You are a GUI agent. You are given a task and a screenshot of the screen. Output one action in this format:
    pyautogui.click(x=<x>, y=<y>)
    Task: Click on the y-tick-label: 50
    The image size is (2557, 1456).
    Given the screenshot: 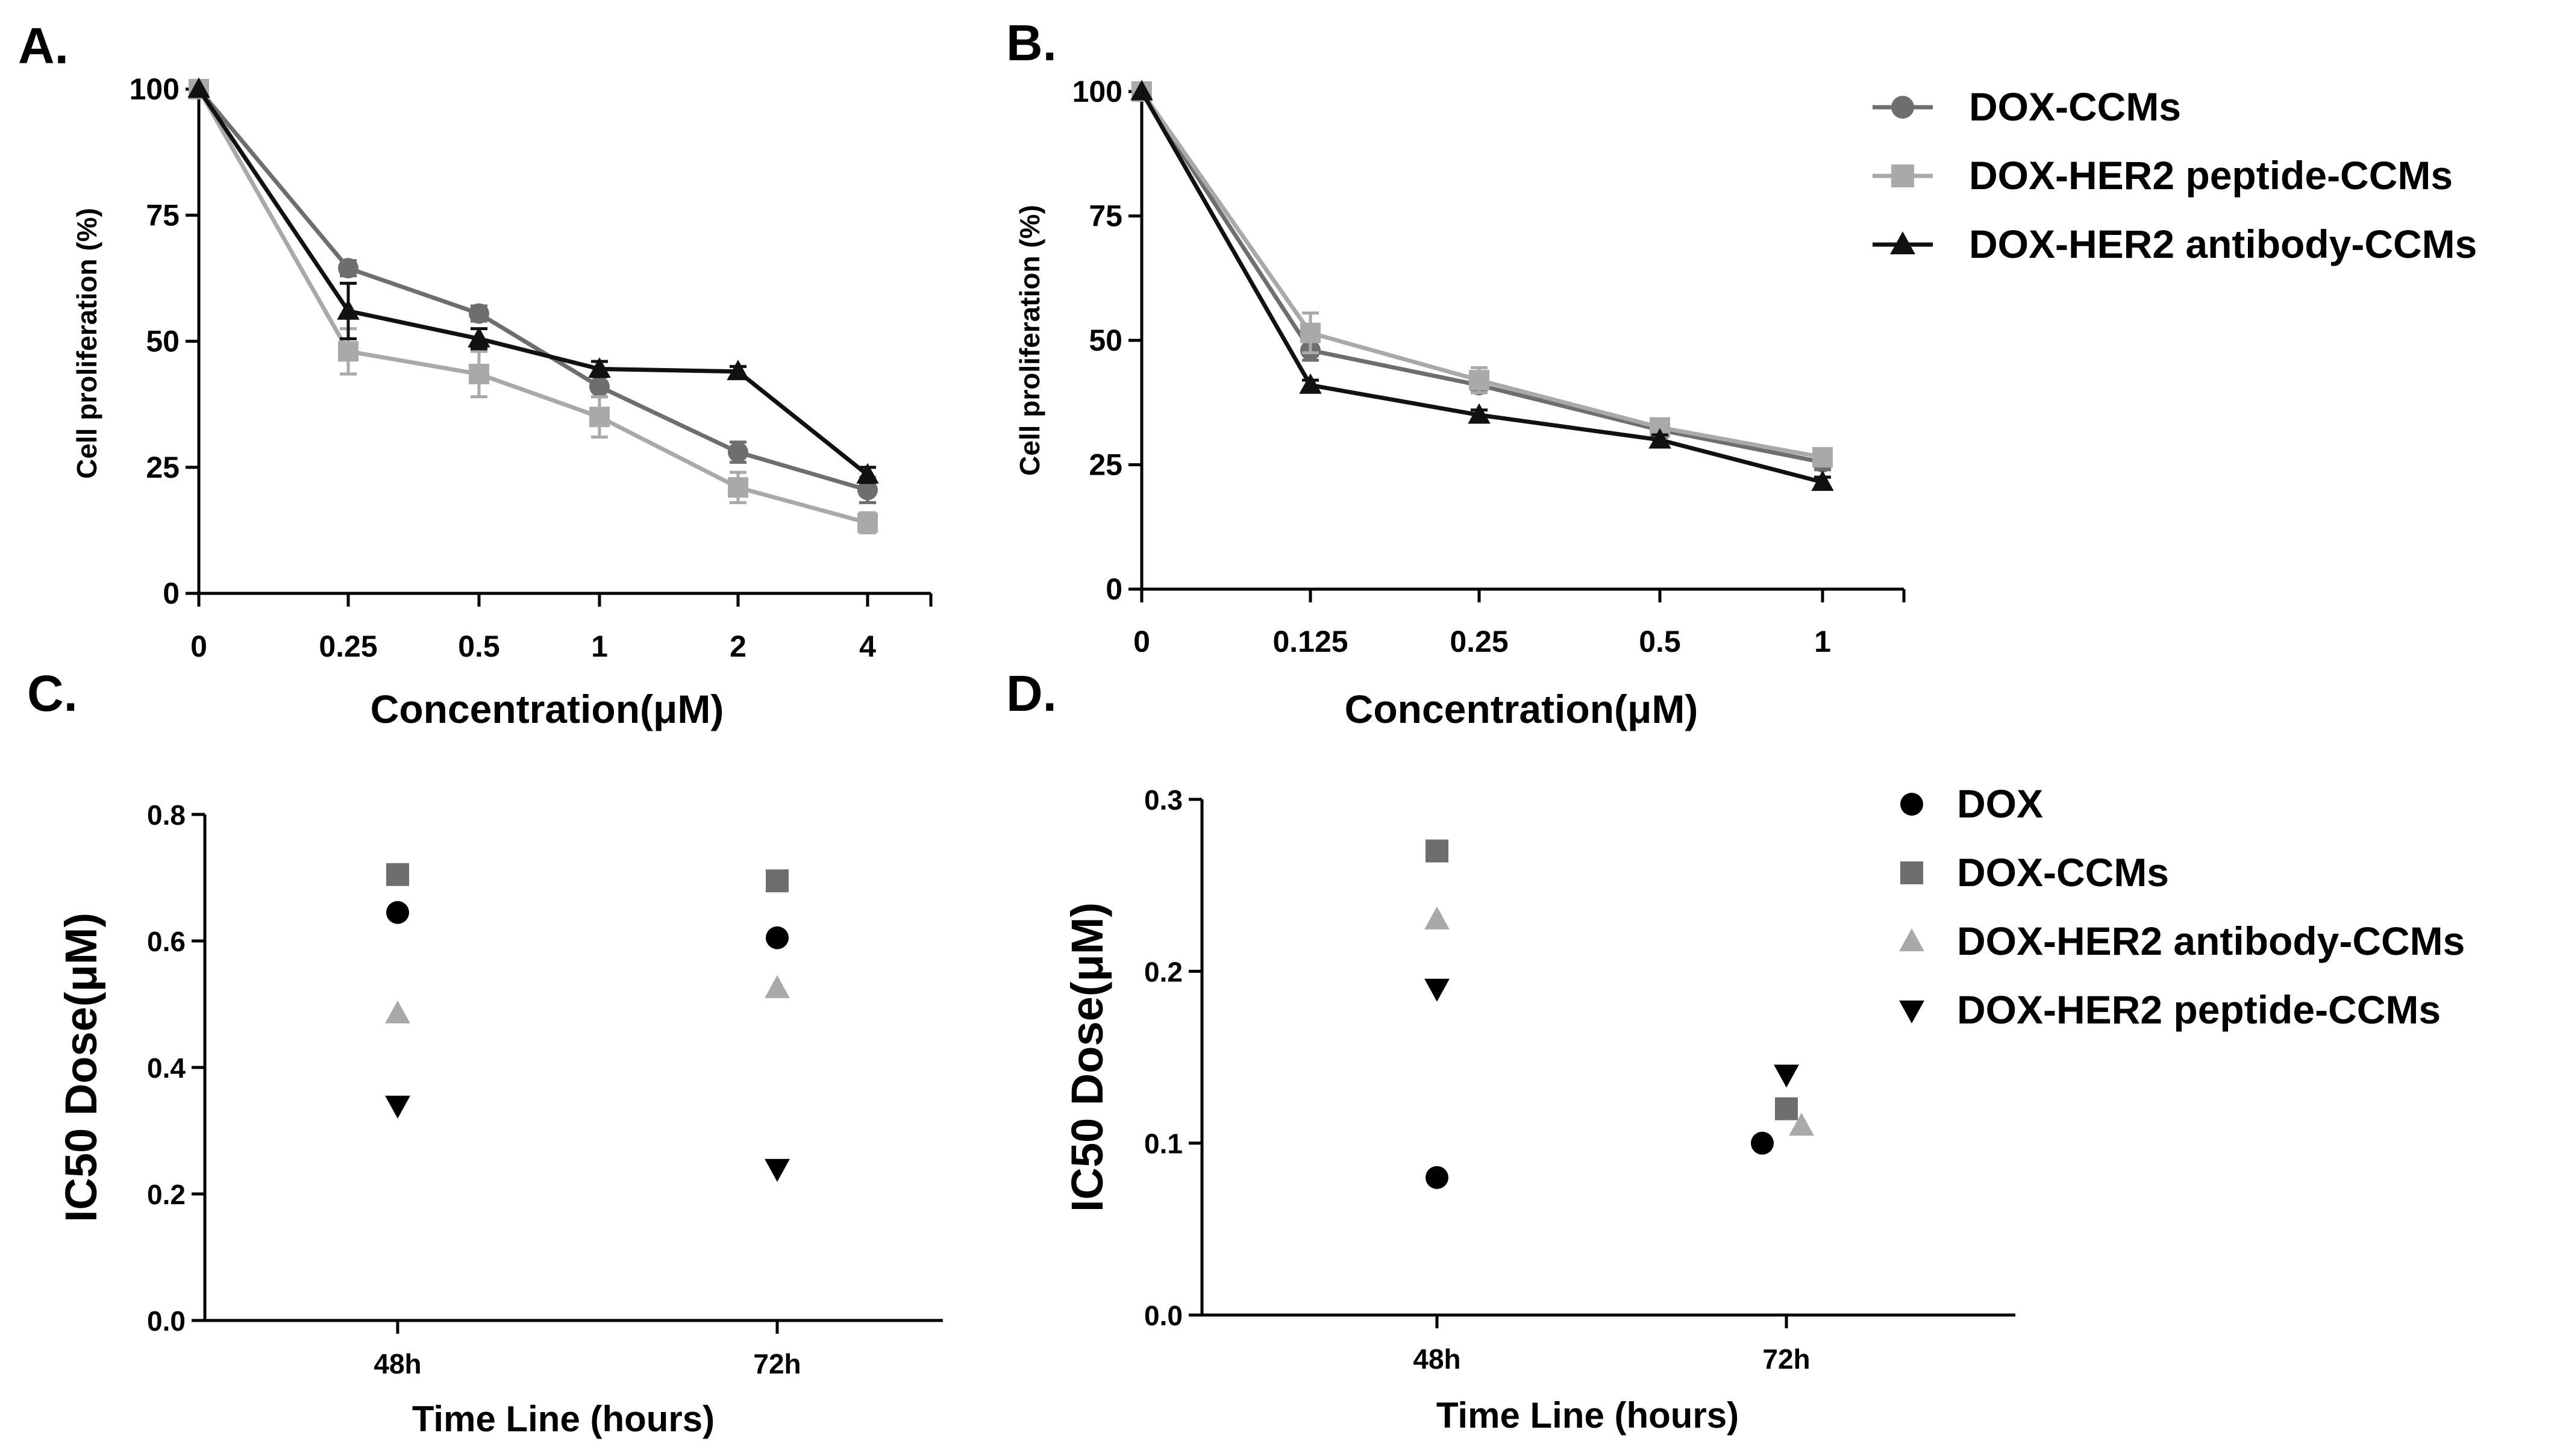 What is the action you would take?
    pyautogui.click(x=163, y=341)
    